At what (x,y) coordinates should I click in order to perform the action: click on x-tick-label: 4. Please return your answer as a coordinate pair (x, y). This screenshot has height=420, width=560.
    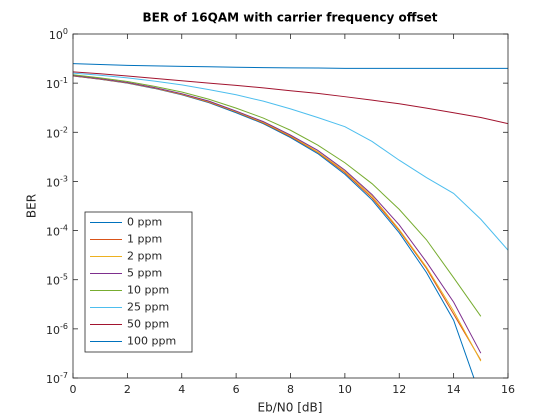
    Looking at the image, I should click on (181, 389).